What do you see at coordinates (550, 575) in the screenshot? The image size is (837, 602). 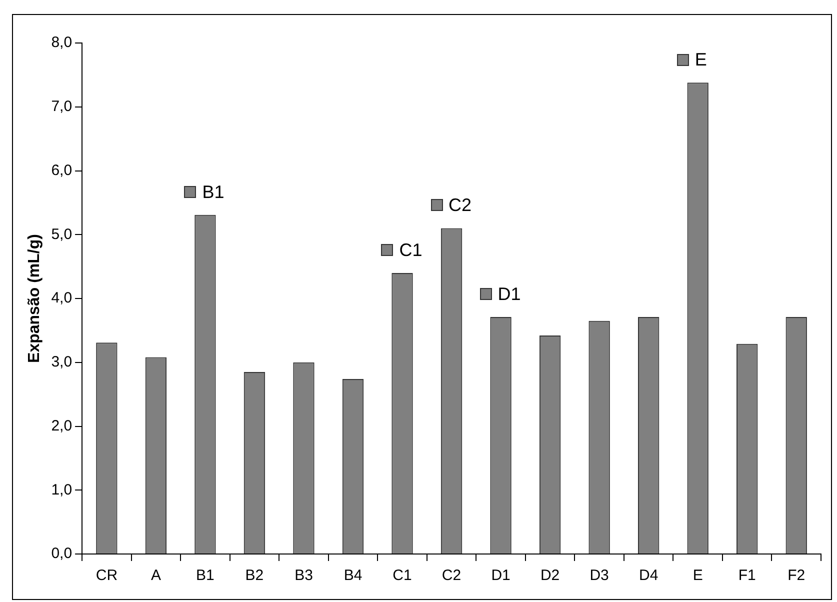 I see `x-tick-label: D2` at bounding box center [550, 575].